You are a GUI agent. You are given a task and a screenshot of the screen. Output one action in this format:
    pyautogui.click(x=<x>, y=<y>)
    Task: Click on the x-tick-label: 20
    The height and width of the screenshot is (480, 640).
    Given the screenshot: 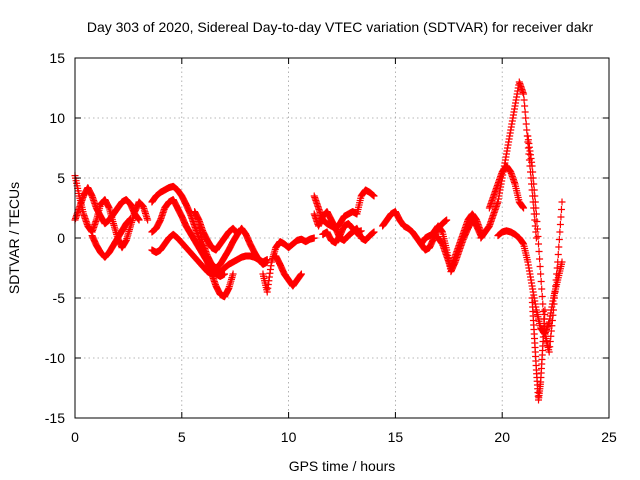 What is the action you would take?
    pyautogui.click(x=502, y=437)
    